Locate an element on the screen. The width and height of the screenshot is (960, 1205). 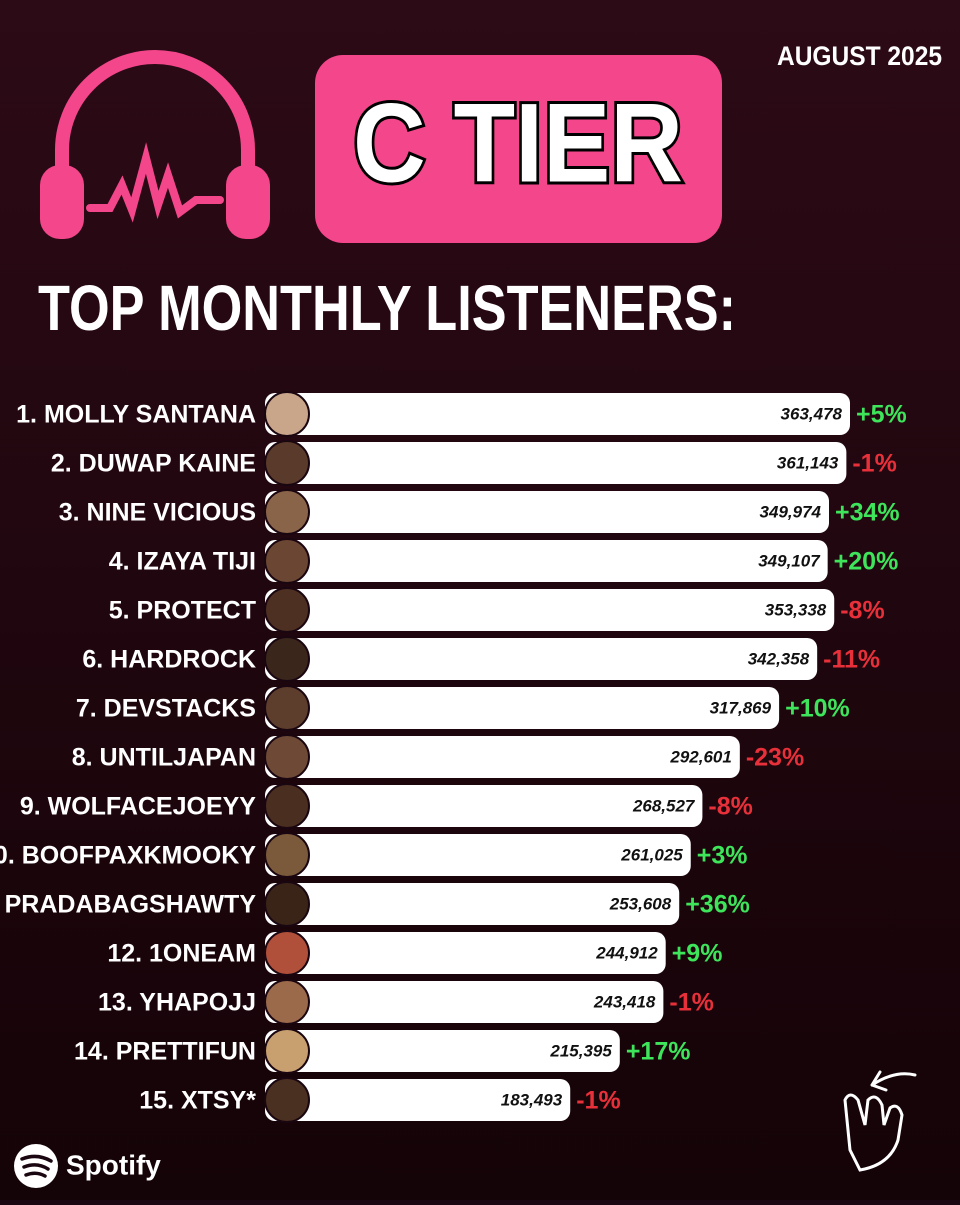
value-label: 363,478 is located at coordinates (812, 413).